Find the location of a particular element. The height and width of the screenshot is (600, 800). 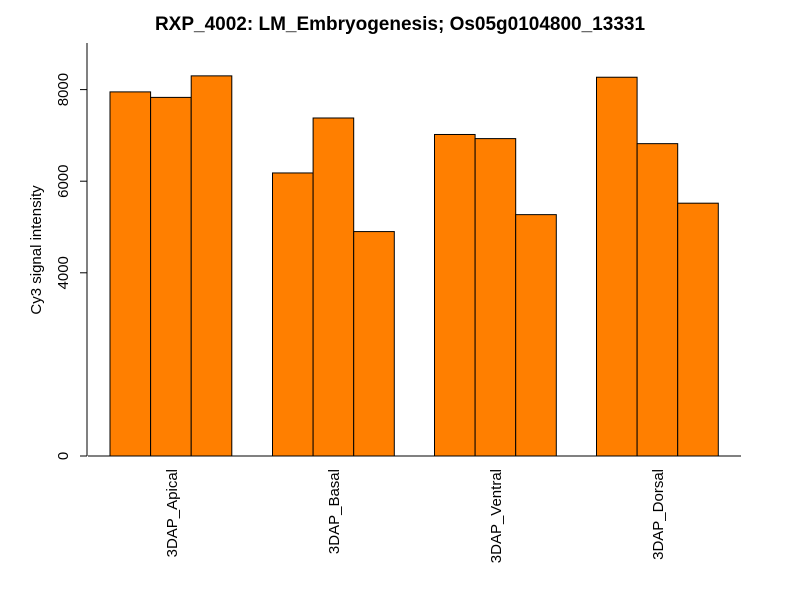

x-tick-label: 3DAP_Ventral is located at coordinates (496, 516).